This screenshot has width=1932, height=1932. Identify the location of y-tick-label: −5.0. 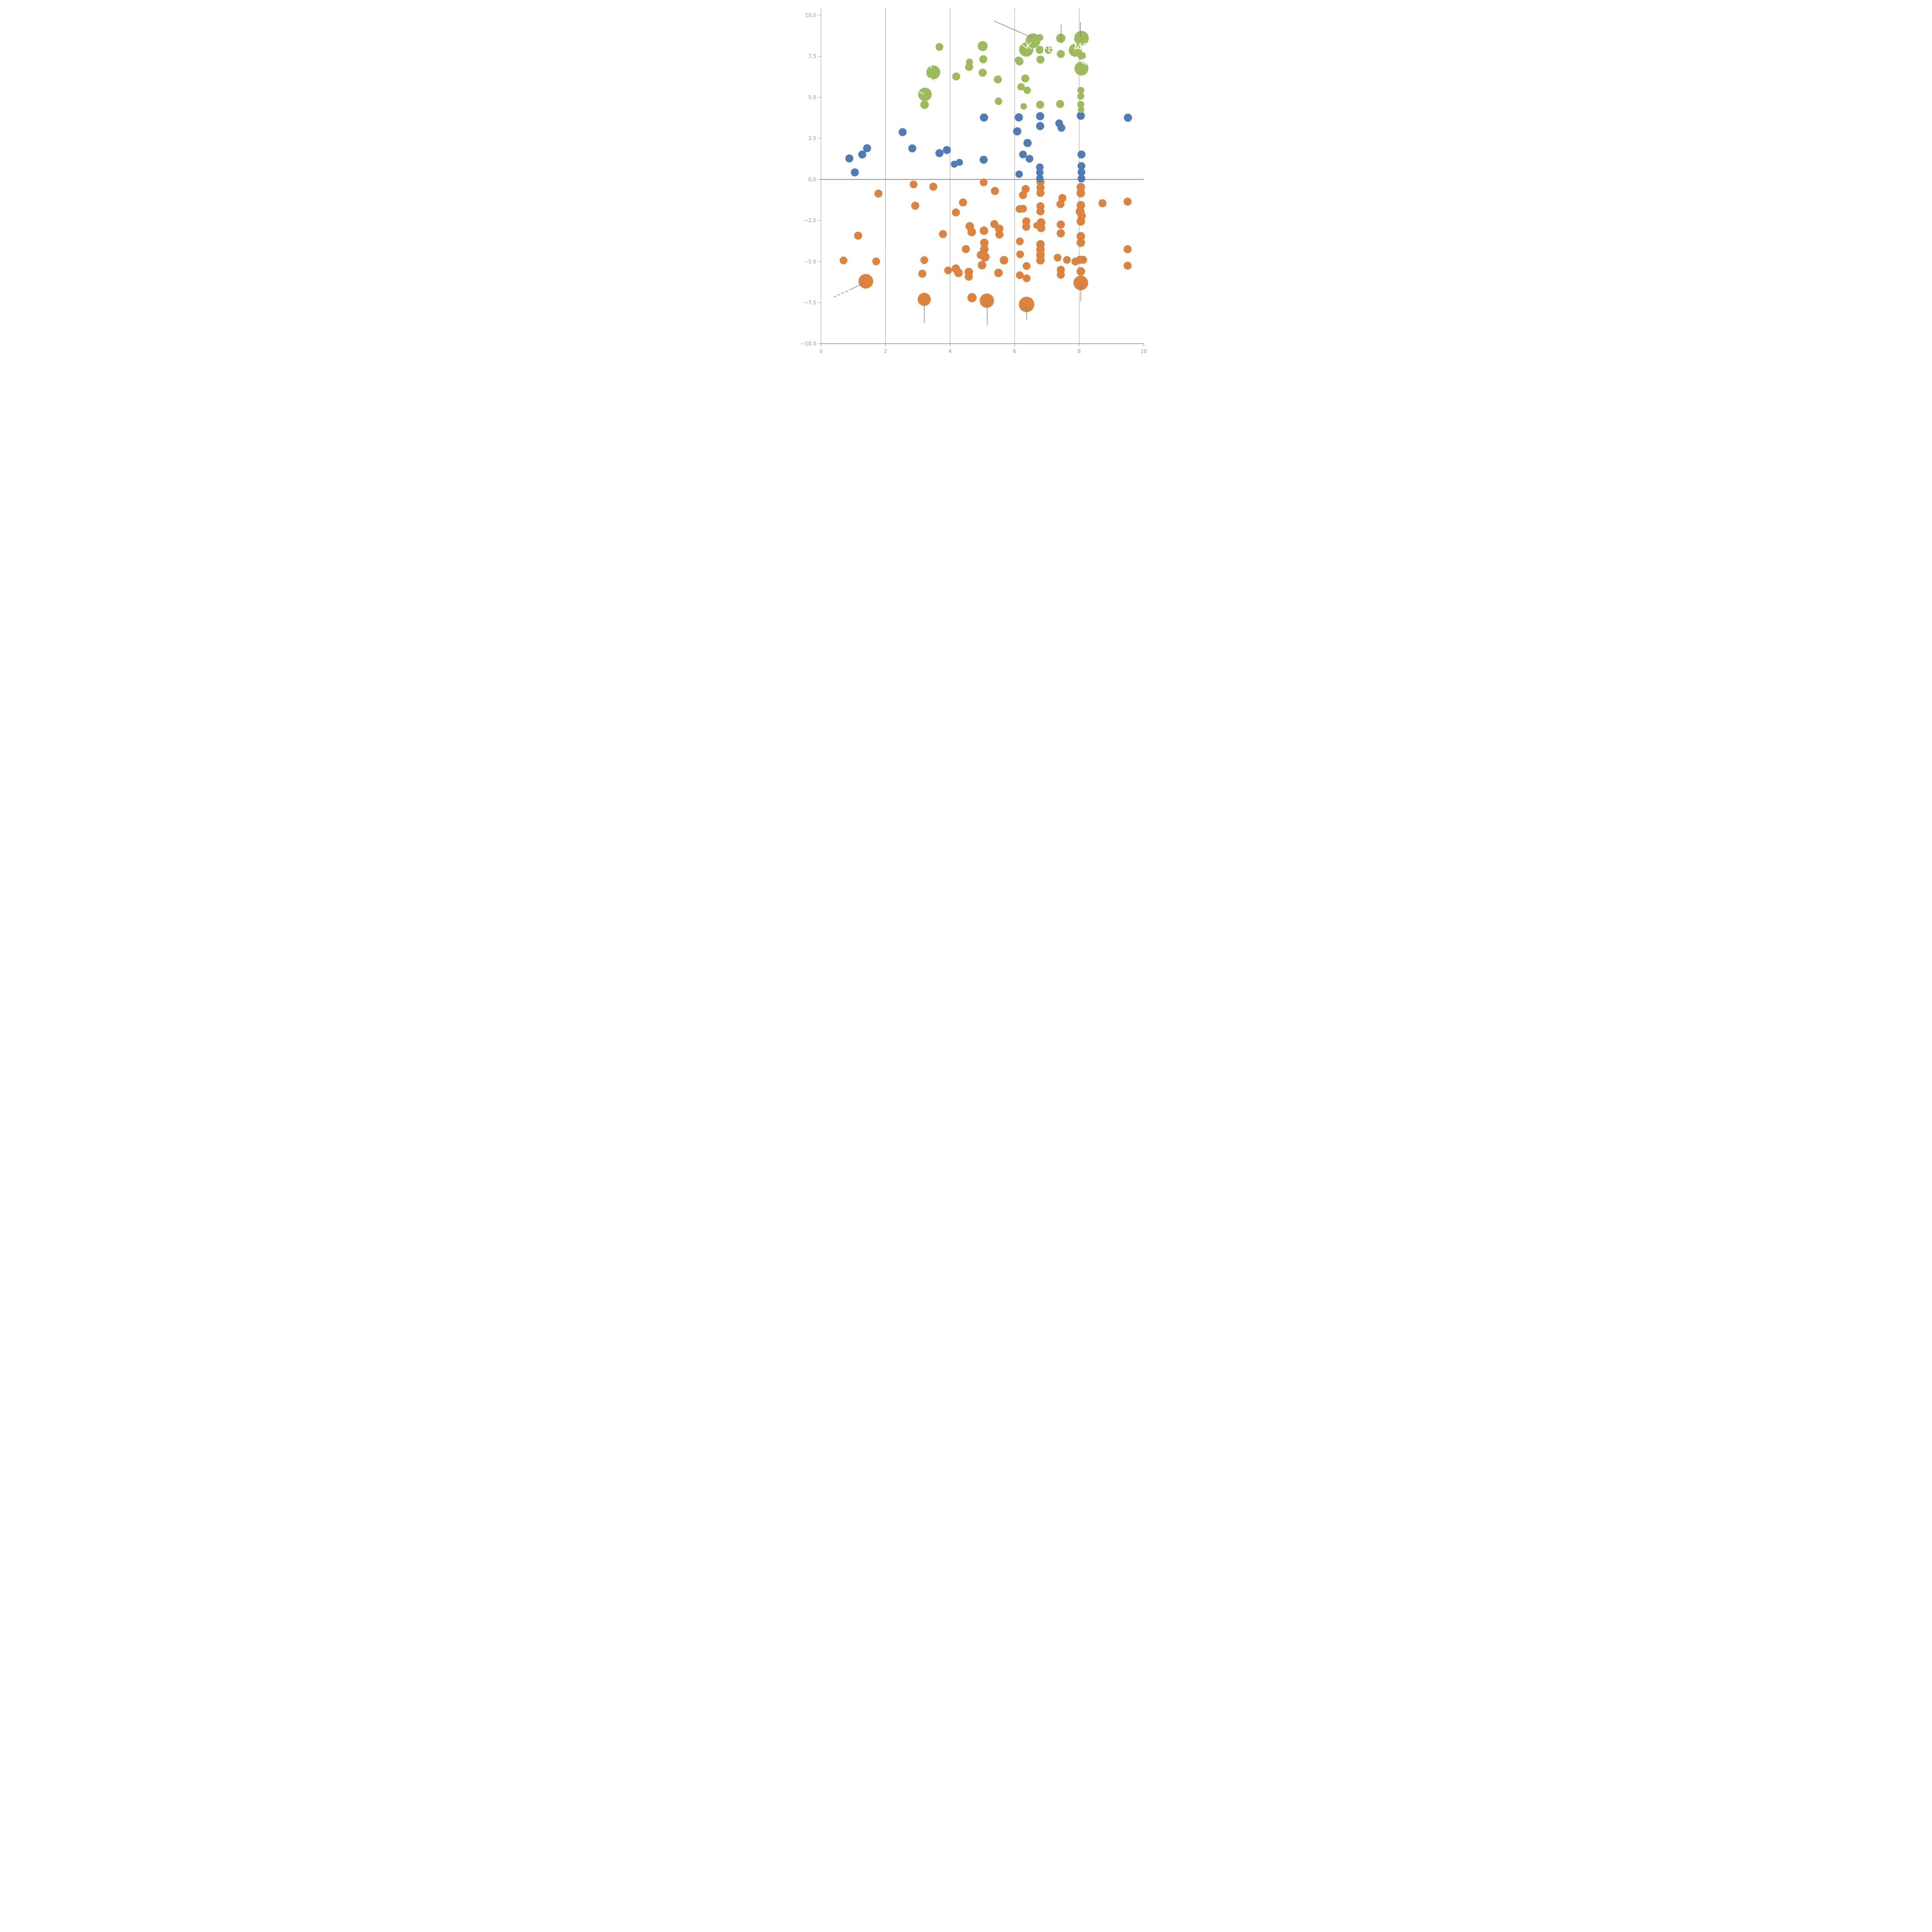
(810, 262).